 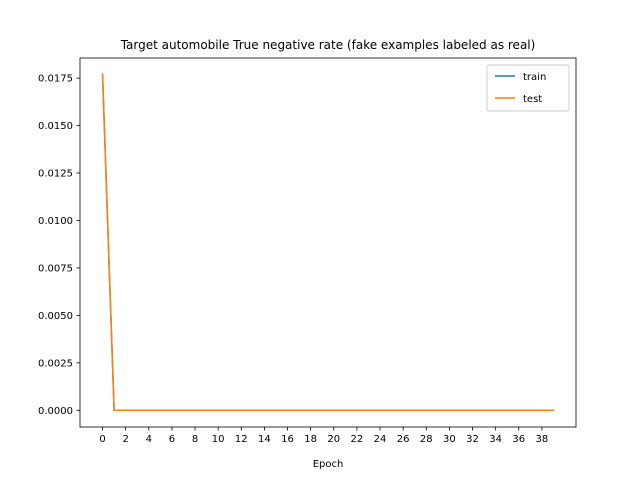 I want to click on y-tick-label: 0.0025, so click(x=55, y=363).